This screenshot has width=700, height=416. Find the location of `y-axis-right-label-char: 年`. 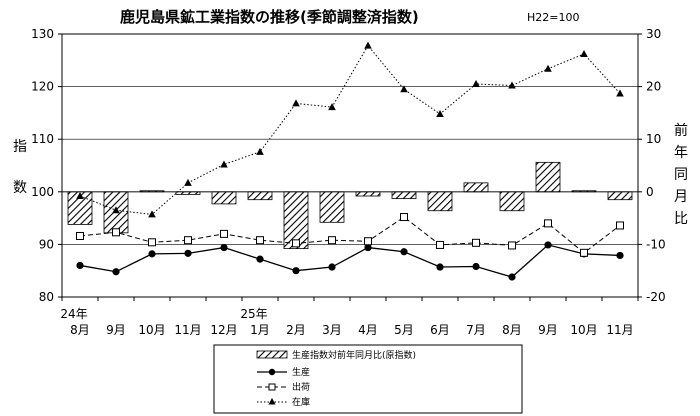

y-axis-right-label-char: 年 is located at coordinates (681, 153).